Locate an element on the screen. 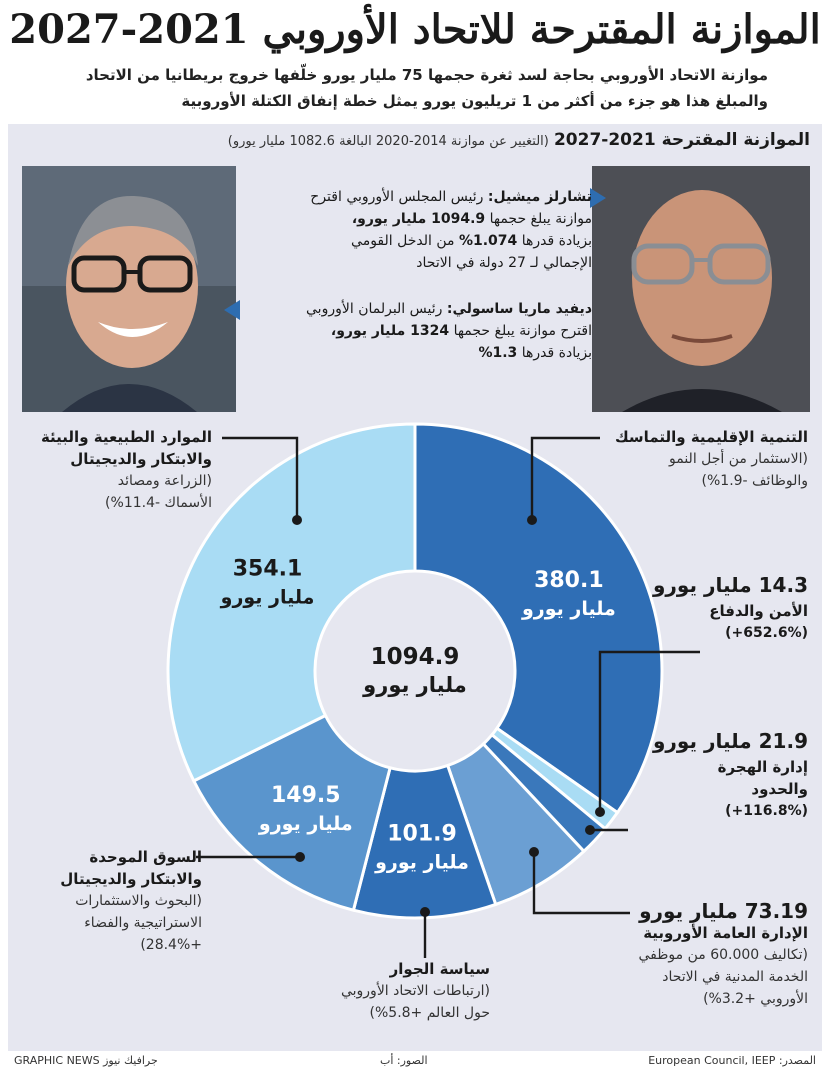  leader-dot-migration is located at coordinates (590, 830).